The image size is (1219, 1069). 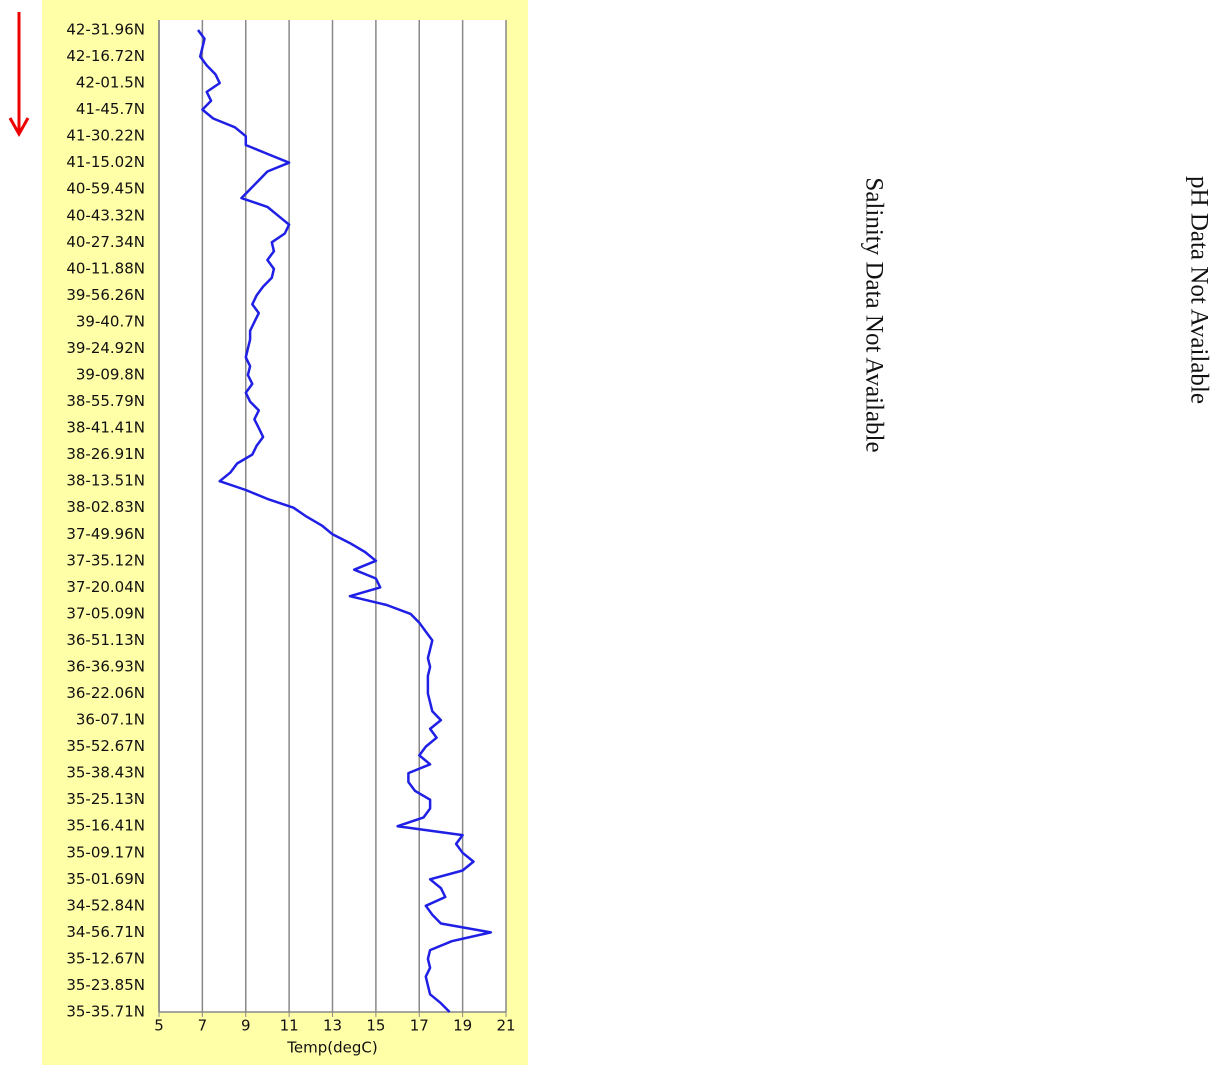 I want to click on x-tick-label: 17, so click(x=419, y=1026).